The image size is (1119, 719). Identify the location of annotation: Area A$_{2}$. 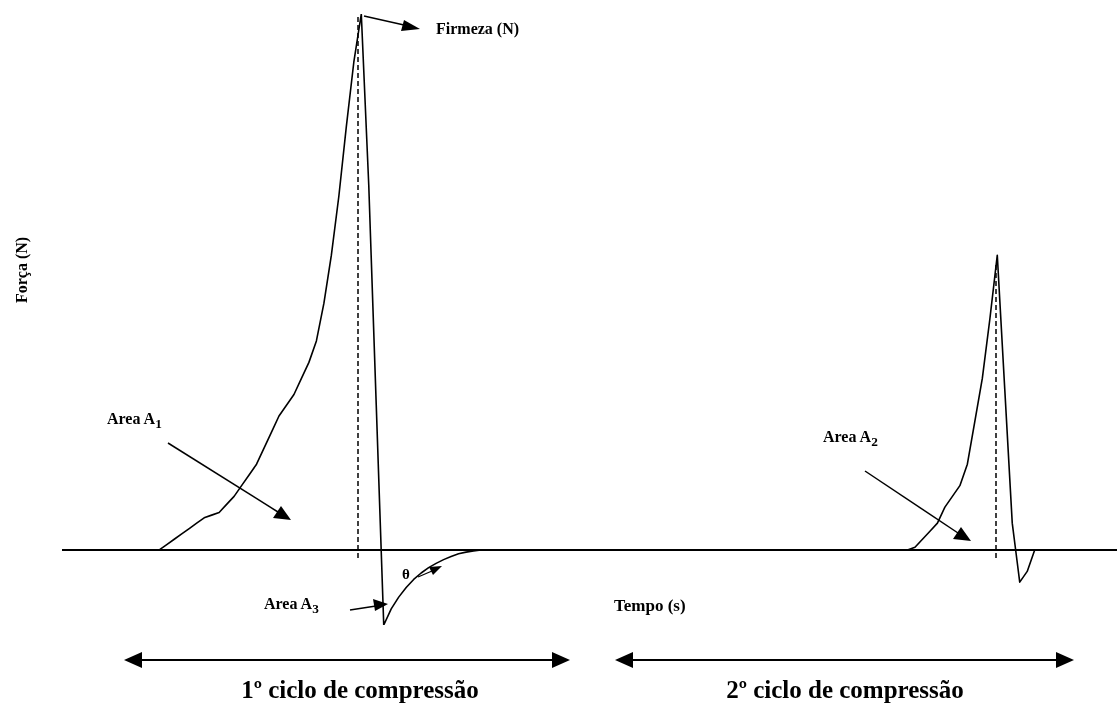
(850, 439).